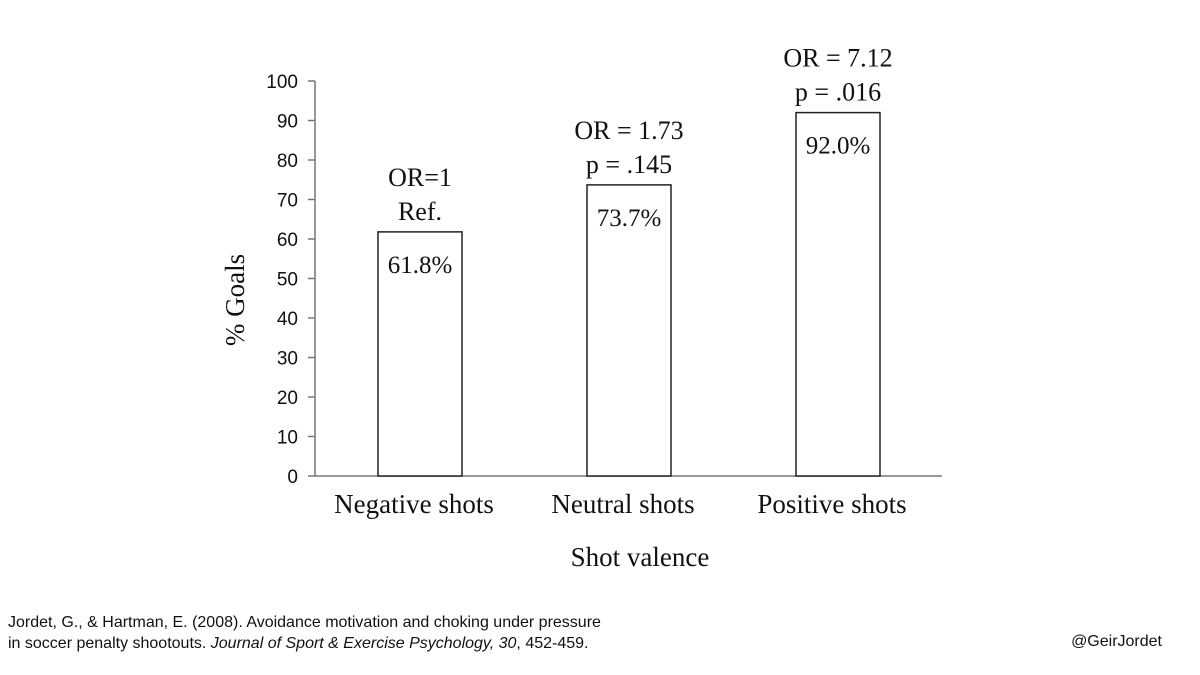 The width and height of the screenshot is (1200, 675). I want to click on y-tick-label: 100, so click(282, 82).